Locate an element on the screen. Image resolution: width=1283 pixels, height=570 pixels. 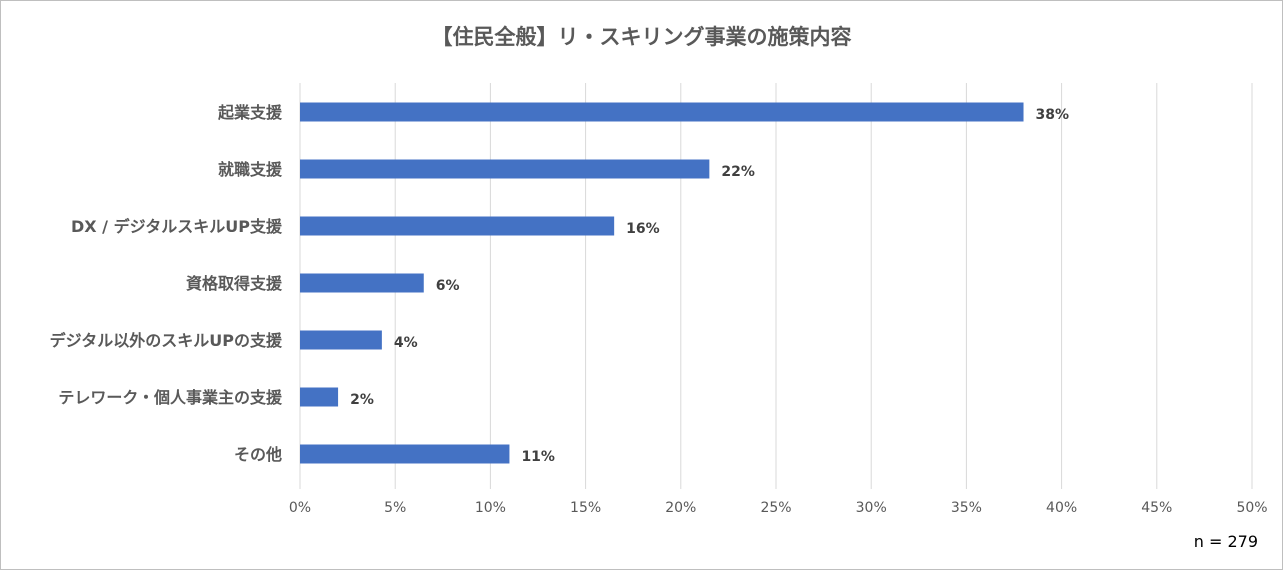
x-tick-label: 0% is located at coordinates (300, 508).